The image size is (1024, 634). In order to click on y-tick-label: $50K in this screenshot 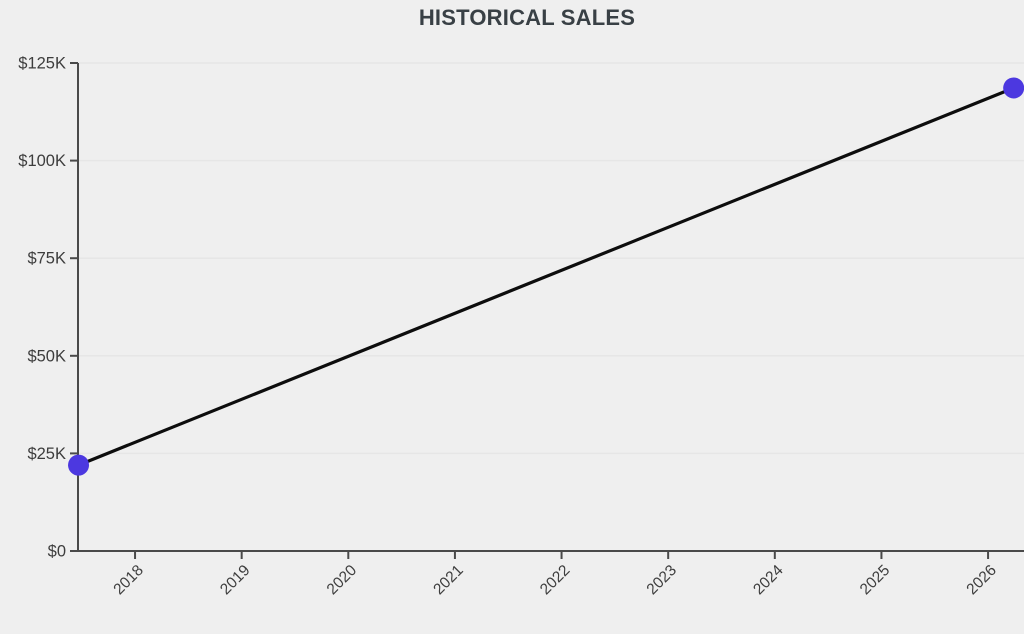, I will do `click(46, 356)`.